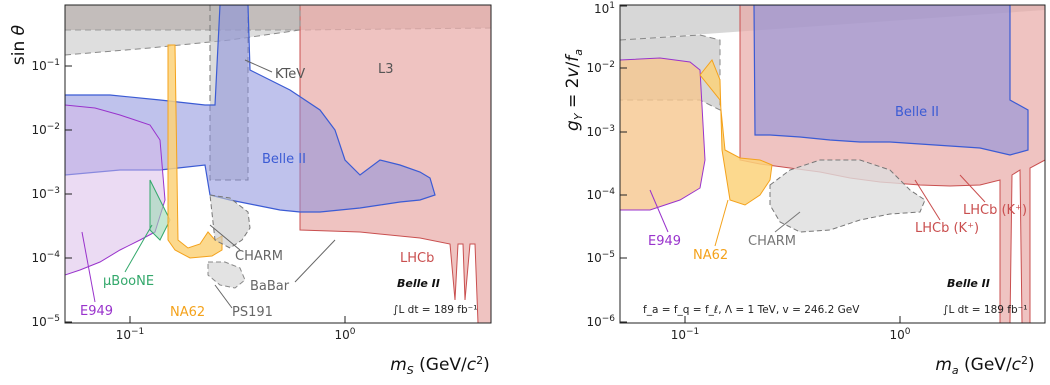 This screenshot has width=1050, height=385. What do you see at coordinates (947, 228) in the screenshot?
I see `right-label-lhcb-k-lower: LHCb (K⁺)` at bounding box center [947, 228].